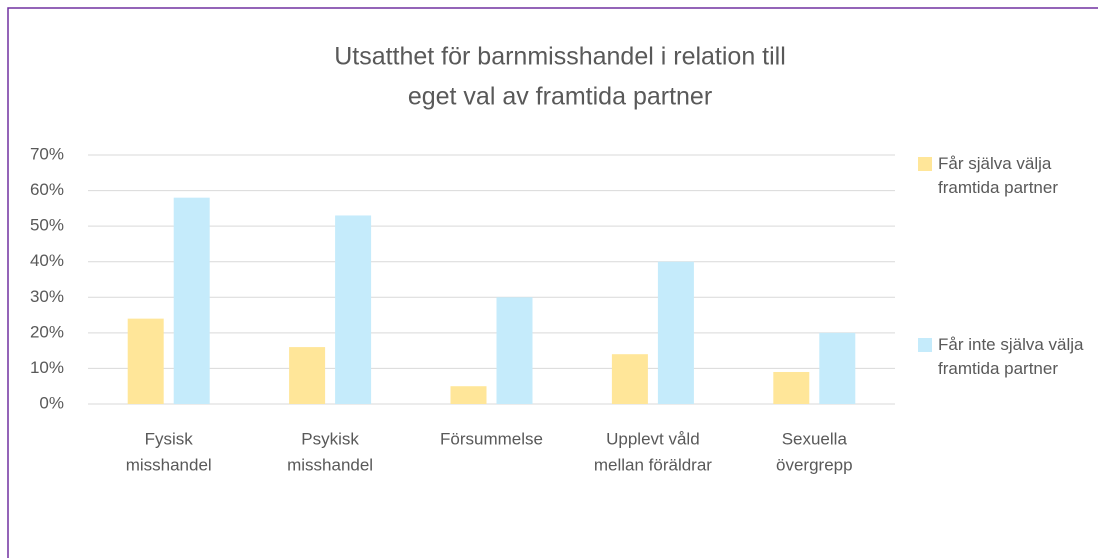  I want to click on y-tick-label: 60%, so click(47, 189).